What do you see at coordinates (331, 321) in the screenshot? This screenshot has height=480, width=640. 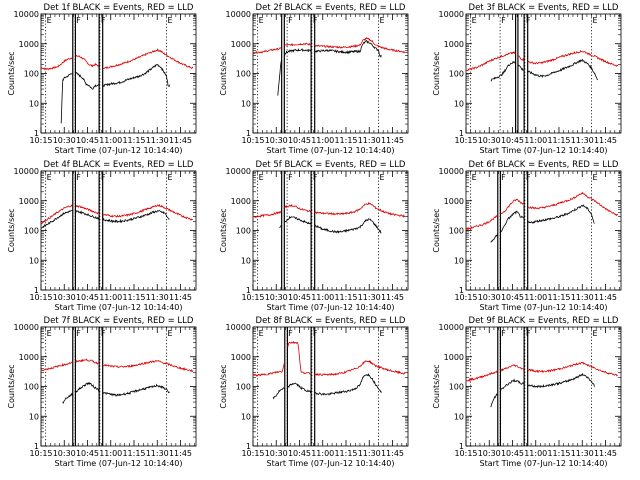 I see `panel-title: Det 8f BLACK = Events, RED = LLD` at bounding box center [331, 321].